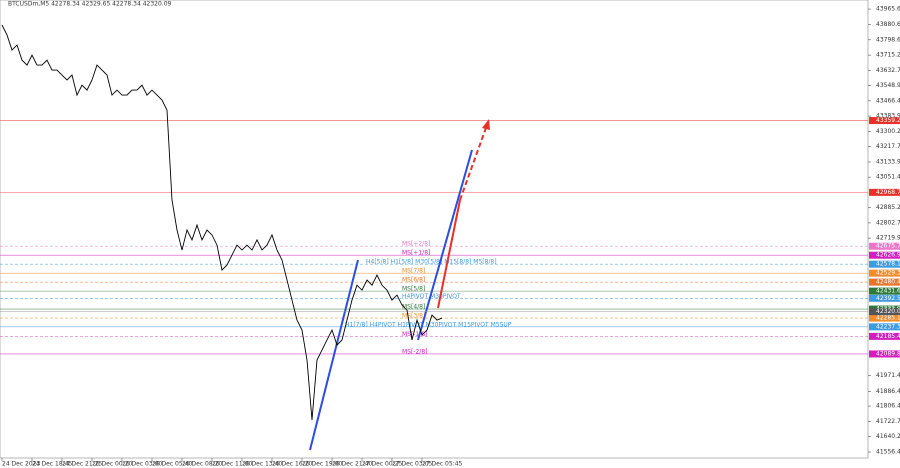 The height and width of the screenshot is (468, 900). I want to click on x-tick-label: 24 Dec 2023, so click(21, 464).